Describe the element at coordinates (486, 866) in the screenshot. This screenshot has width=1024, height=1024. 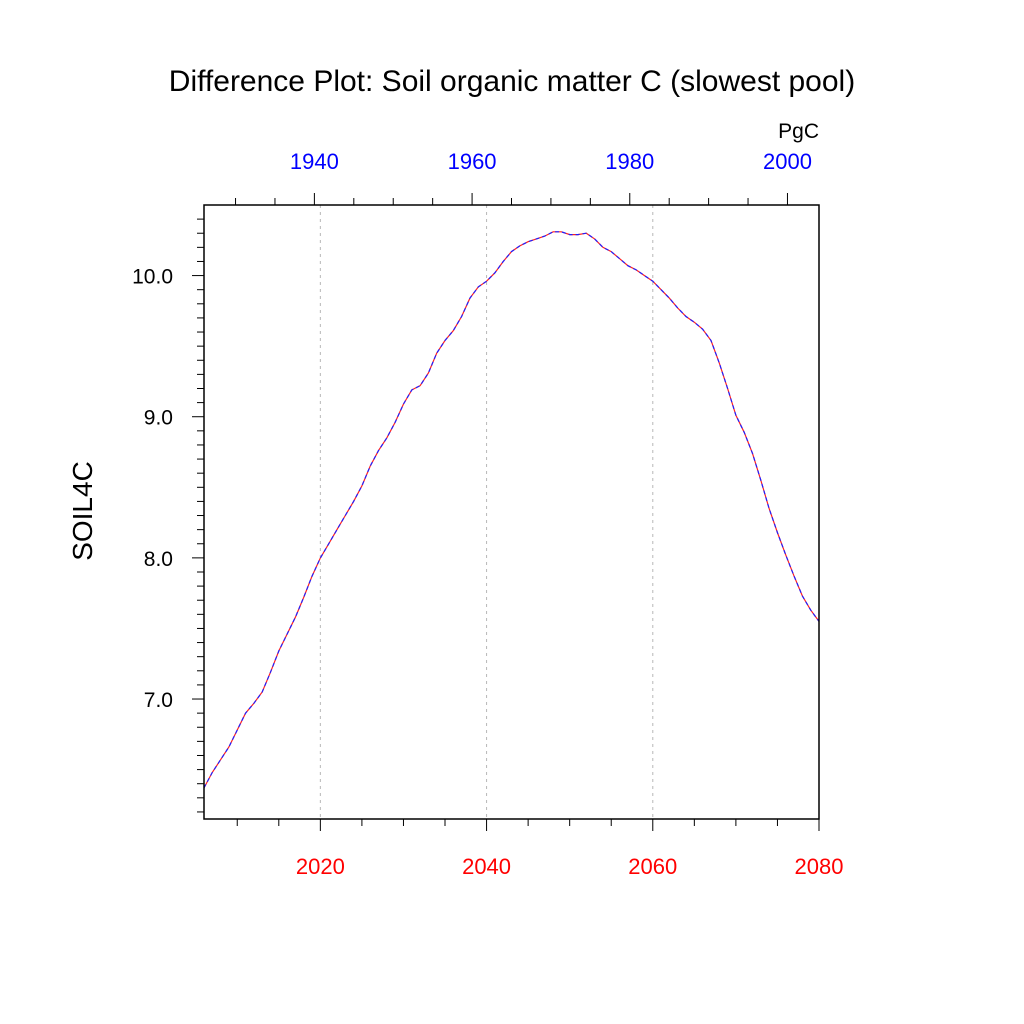
I see `x-bottom-tick-label: 2040` at that location.